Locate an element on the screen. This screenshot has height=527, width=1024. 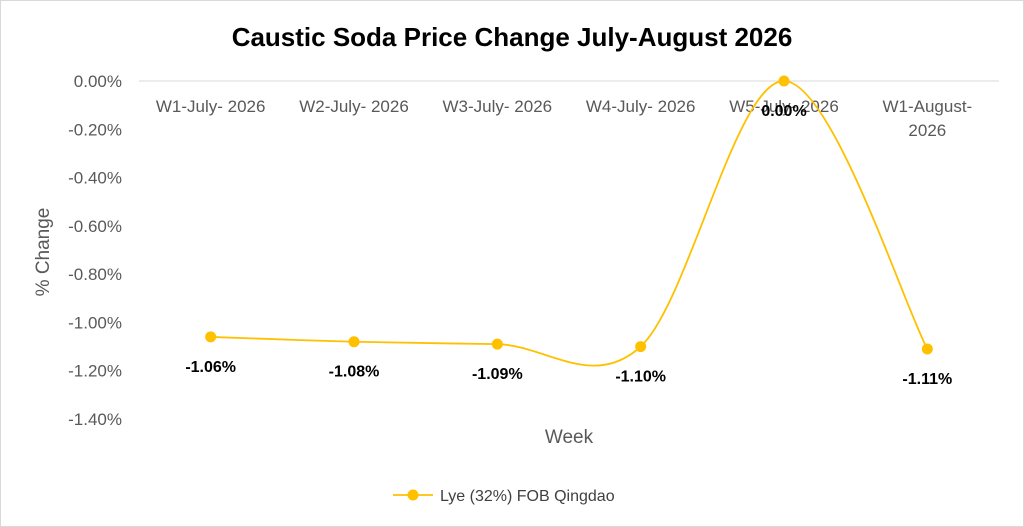
y-axis-title: % Change is located at coordinates (43, 252).